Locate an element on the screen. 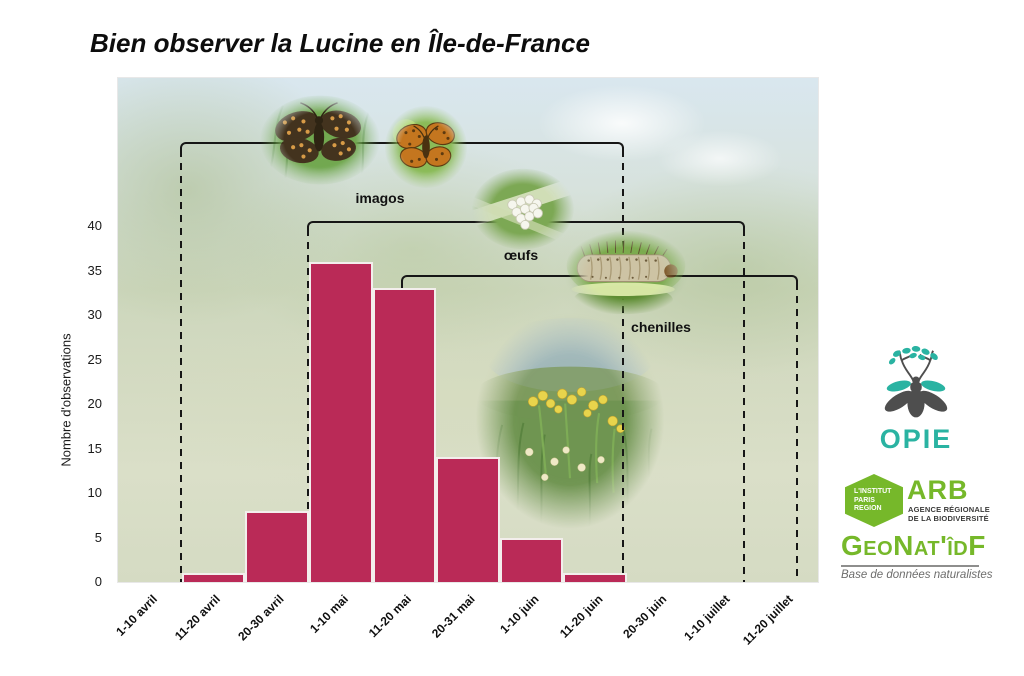 This screenshot has width=1024, height=676. hexagon-line-3: REGION is located at coordinates (868, 508).